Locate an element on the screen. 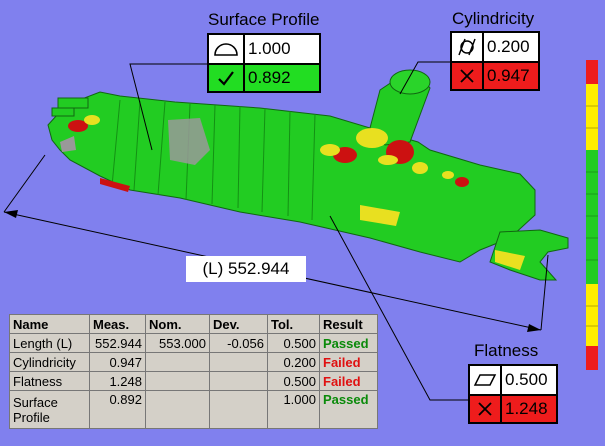 The height and width of the screenshot is (446, 605). check-icon is located at coordinates (227, 78).